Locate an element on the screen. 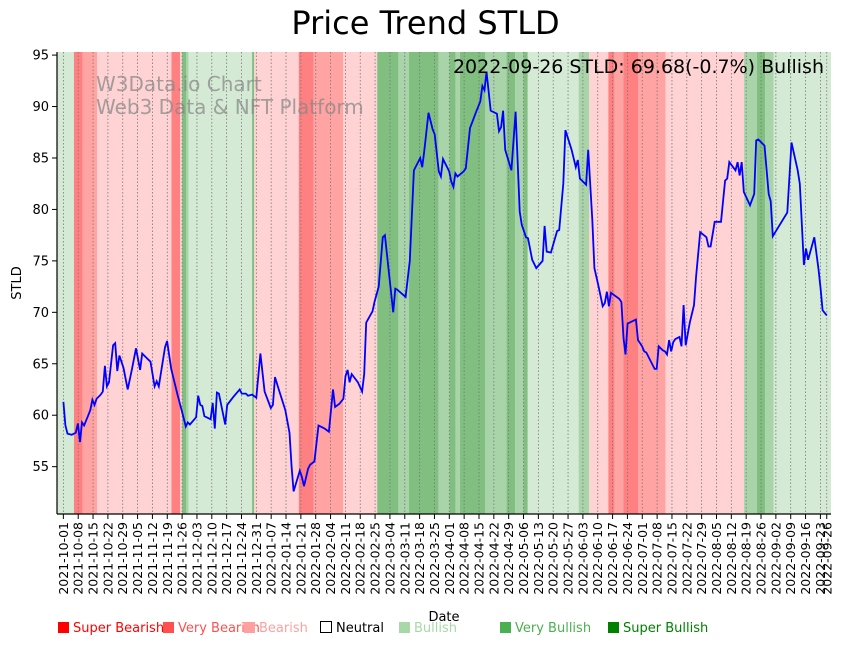 This screenshot has height=646, width=851. latest-price-annotation: 2022-09-26 STLD: 69.68(-0.7%) Bullish is located at coordinates (638, 67).